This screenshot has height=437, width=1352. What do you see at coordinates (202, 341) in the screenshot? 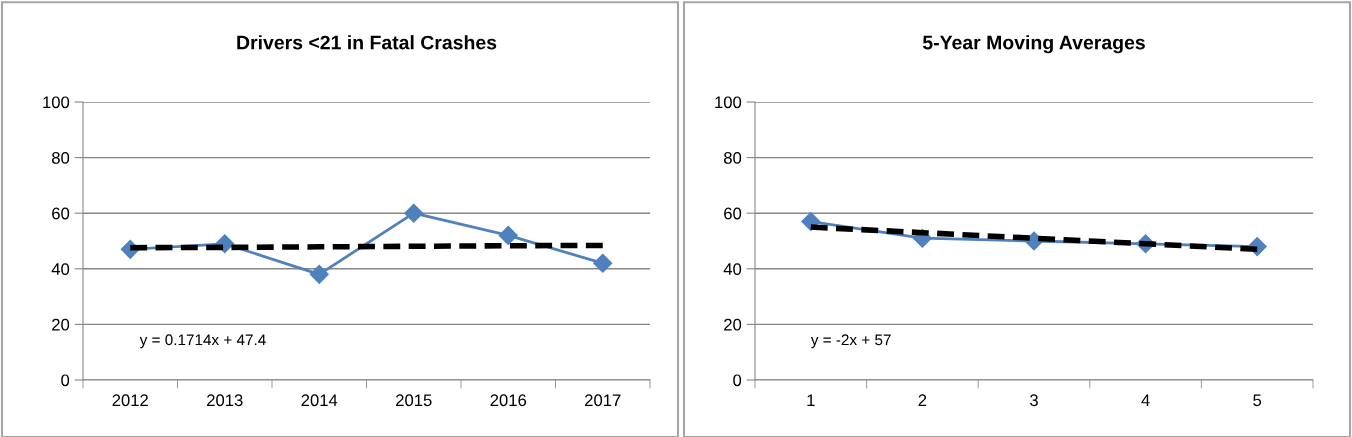
I see `annotation: y = 0.1714x + 47.4` at bounding box center [202, 341].